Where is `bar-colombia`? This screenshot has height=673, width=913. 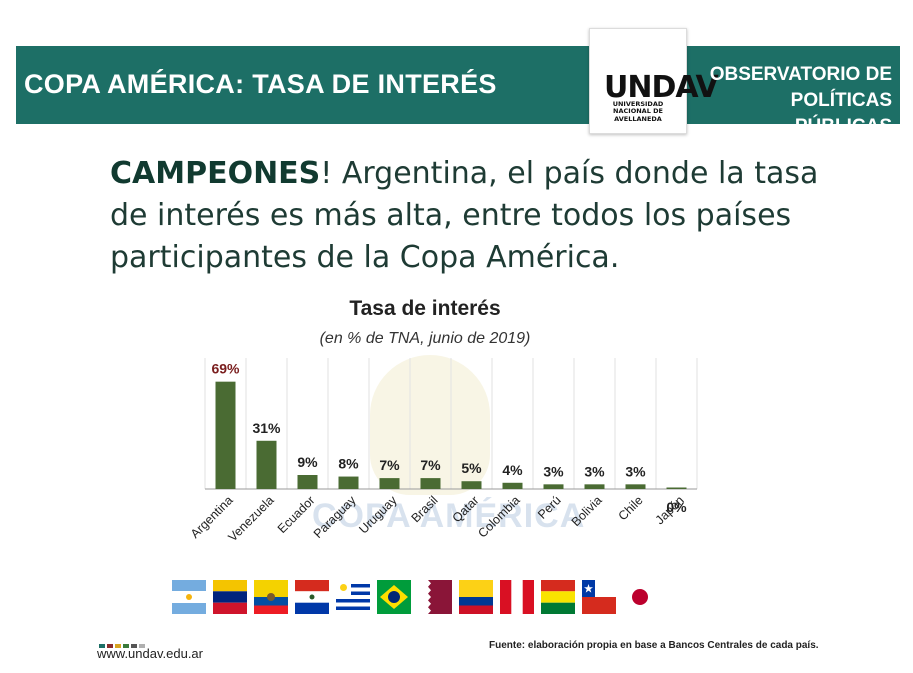 bar-colombia is located at coordinates (512, 485).